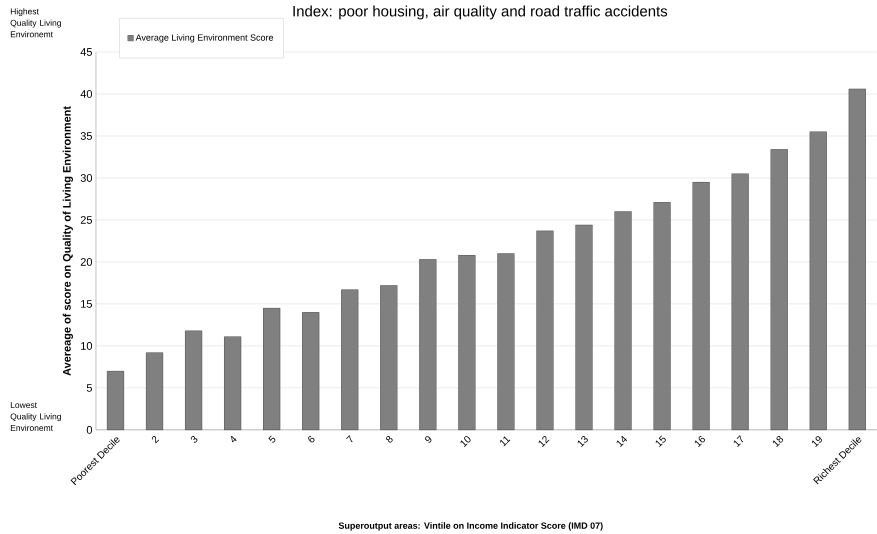 The width and height of the screenshot is (877, 534). What do you see at coordinates (621, 442) in the screenshot?
I see `x-tick-label: 14` at bounding box center [621, 442].